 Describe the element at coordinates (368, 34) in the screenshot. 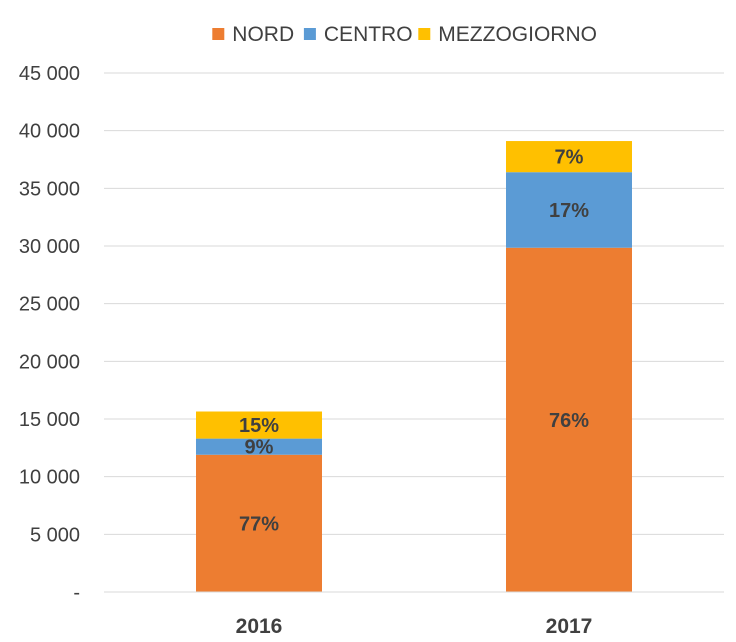

I see `legend-label: CENTRO` at that location.